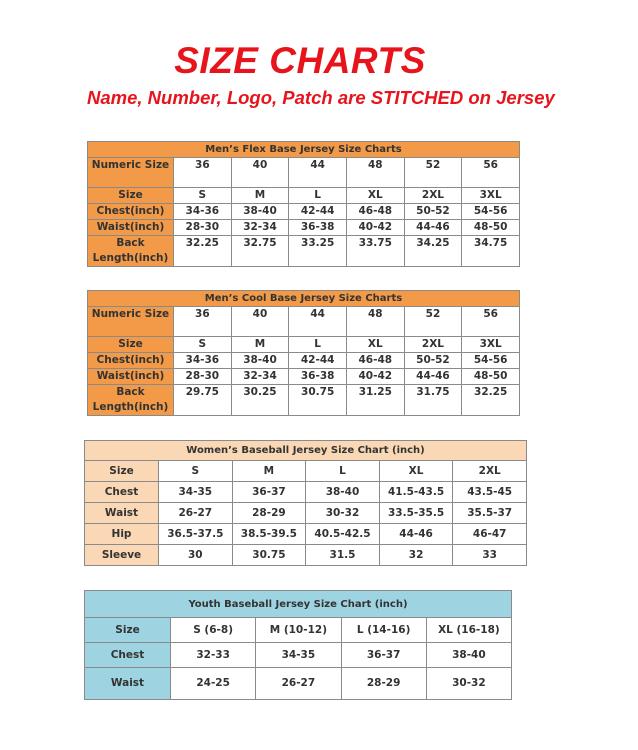 The image size is (638, 750). Describe the element at coordinates (489, 492) in the screenshot. I see `table-cell: 43.5-45` at that location.